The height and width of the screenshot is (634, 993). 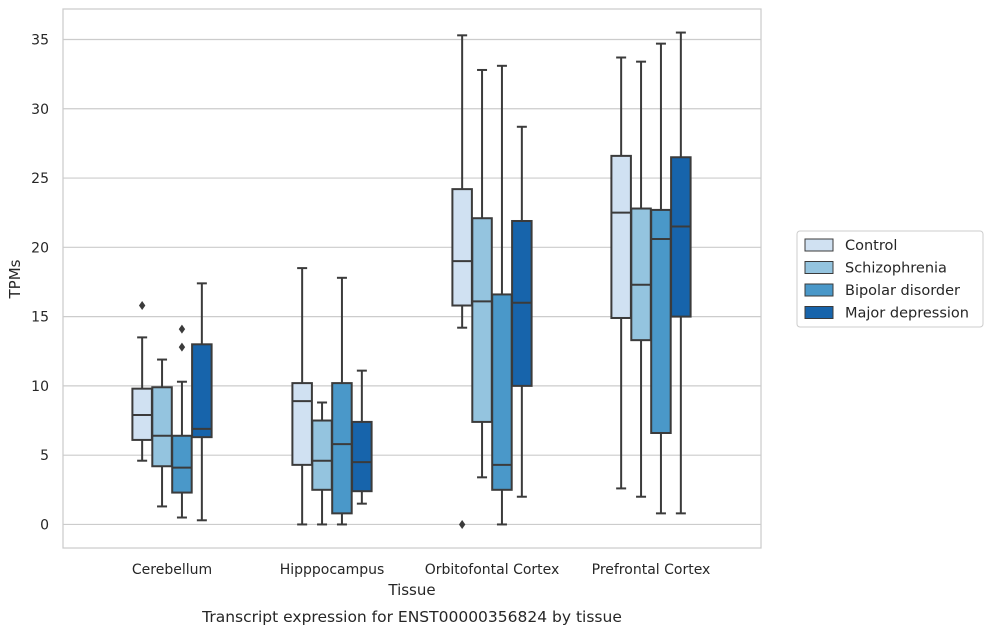 I want to click on x-axis-label: Tissue, so click(x=411, y=590).